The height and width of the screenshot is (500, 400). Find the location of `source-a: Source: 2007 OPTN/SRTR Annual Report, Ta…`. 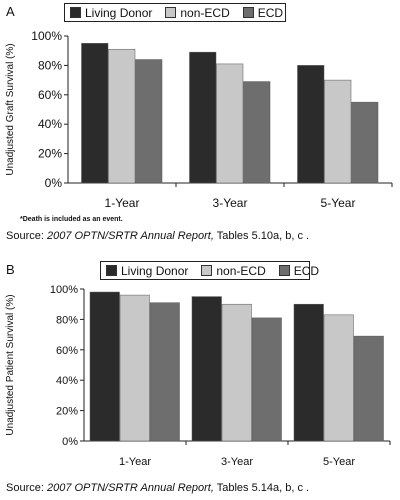

source-a: Source: 2007 OPTN/SRTR Annual Report, Ta… is located at coordinates (157, 236).